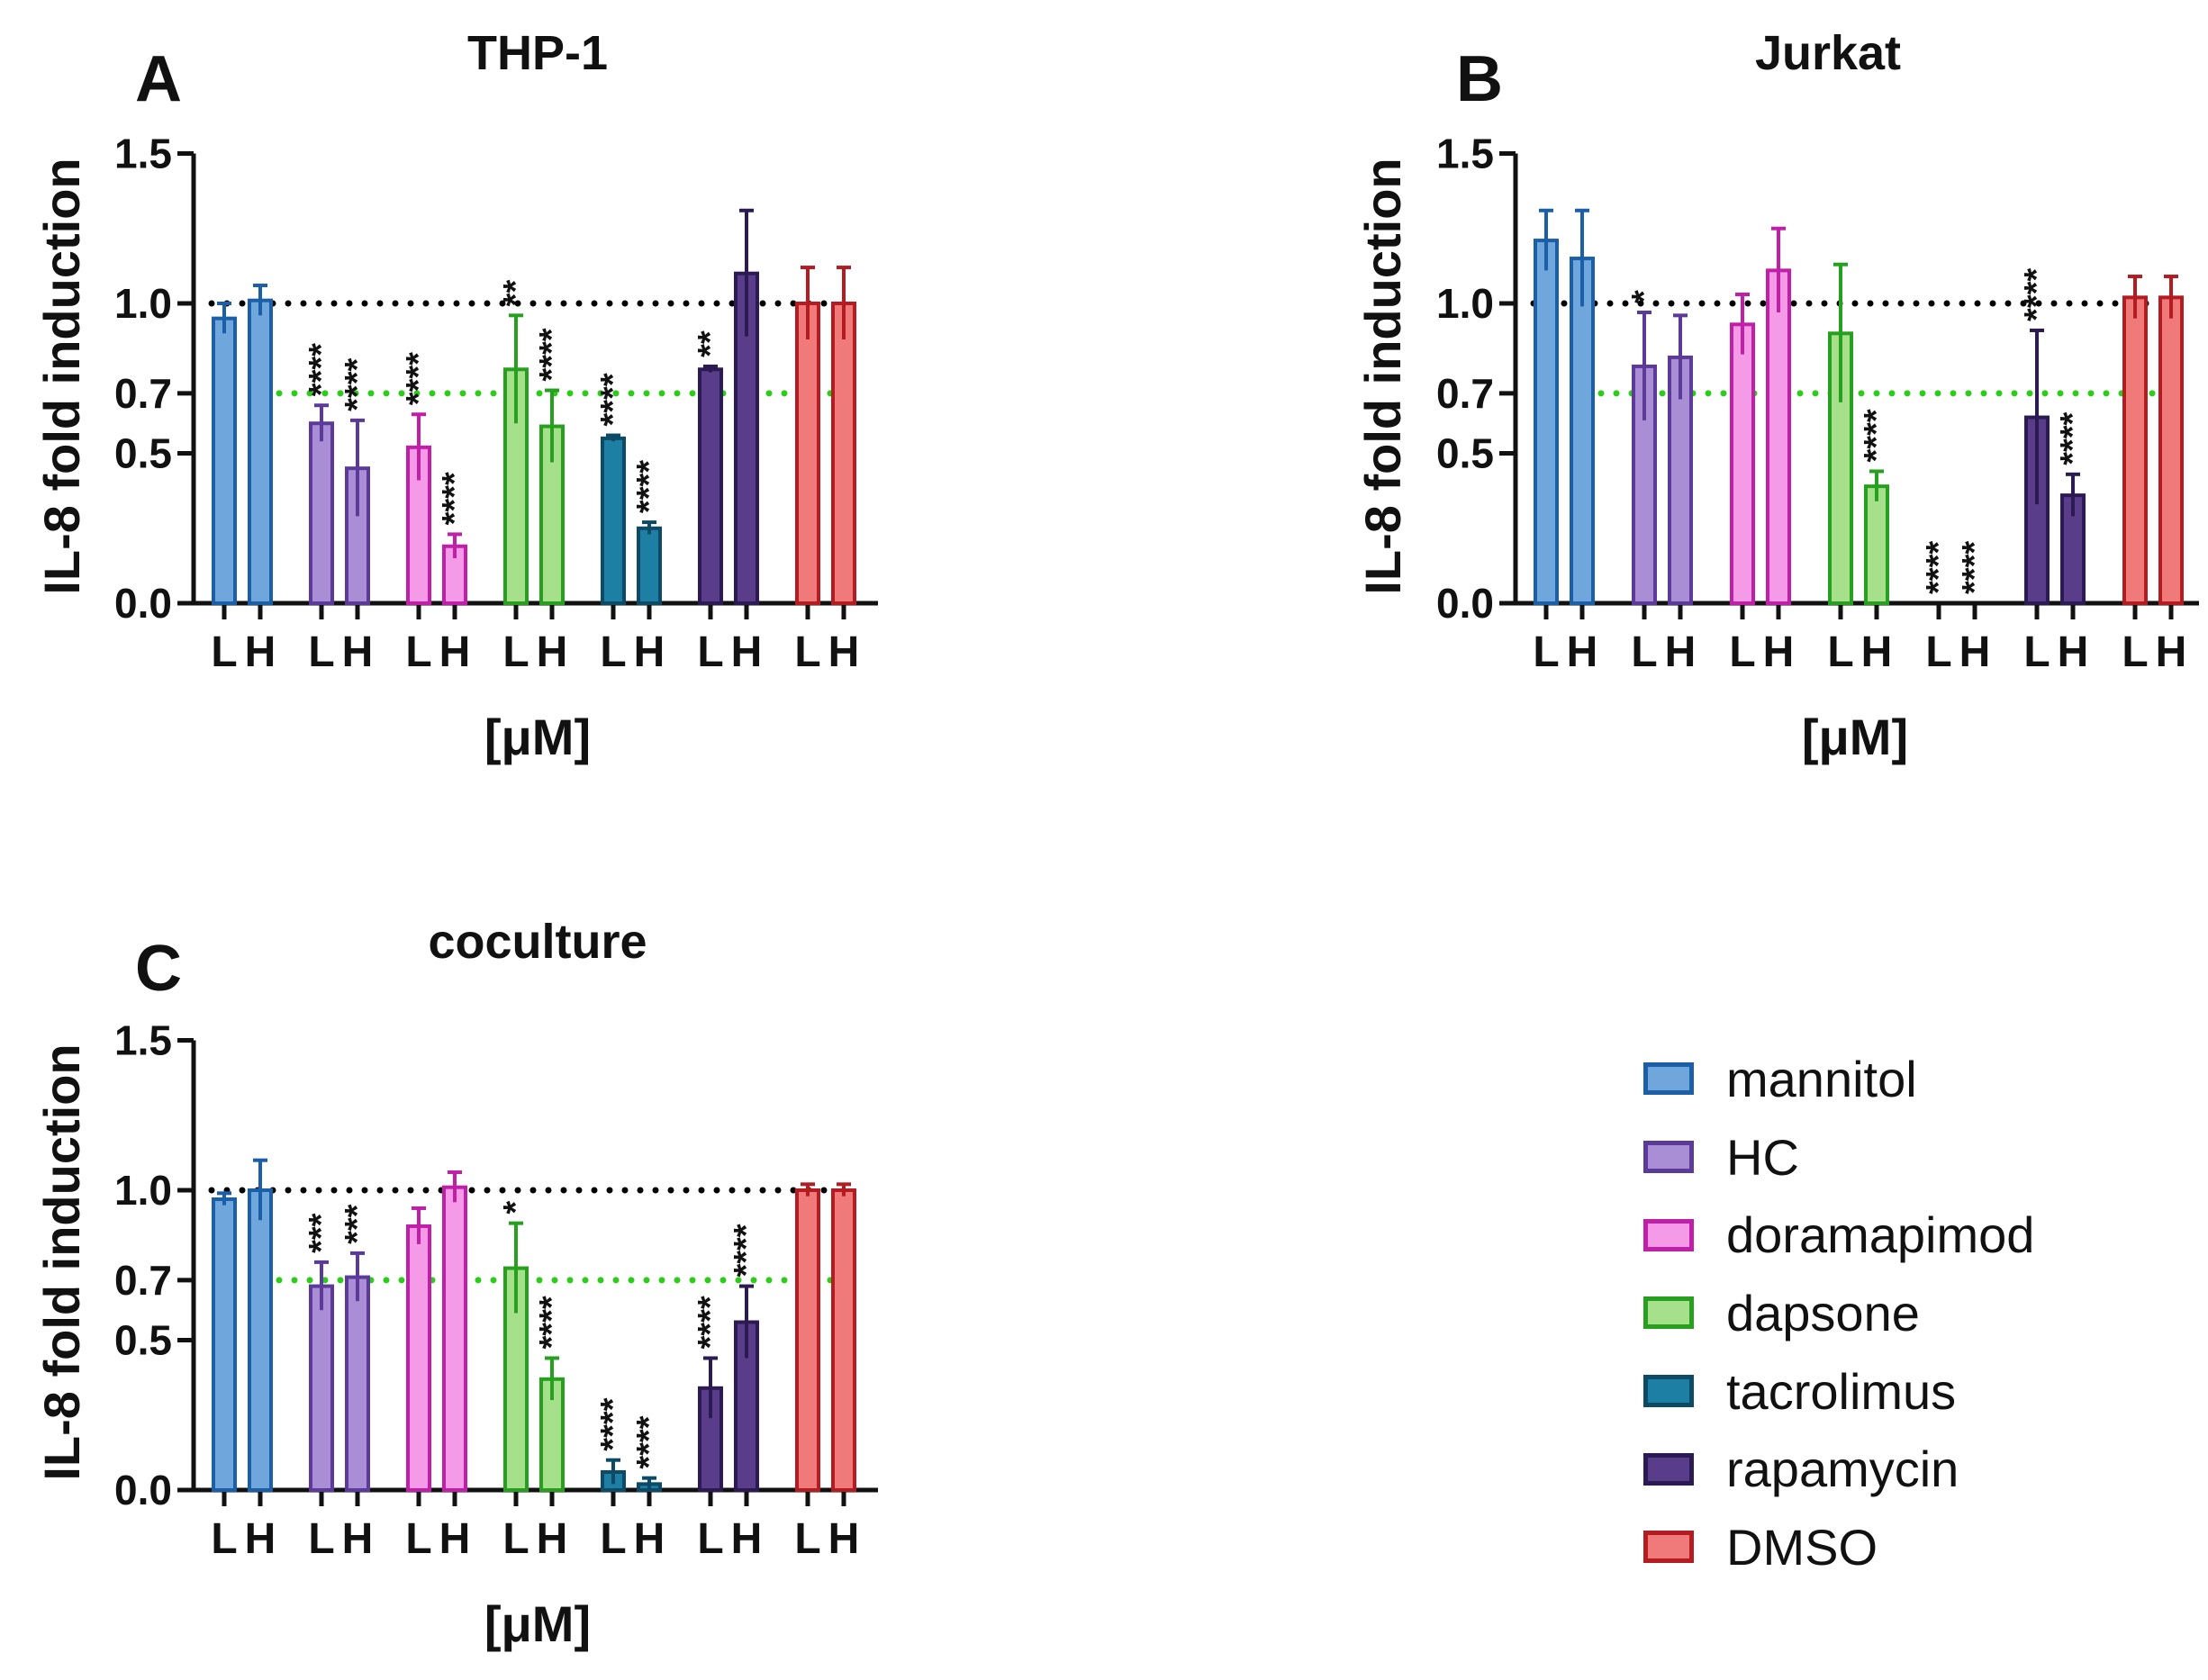 The image size is (2208, 1680). I want to click on bar-tacrolimus-L, so click(613, 520).